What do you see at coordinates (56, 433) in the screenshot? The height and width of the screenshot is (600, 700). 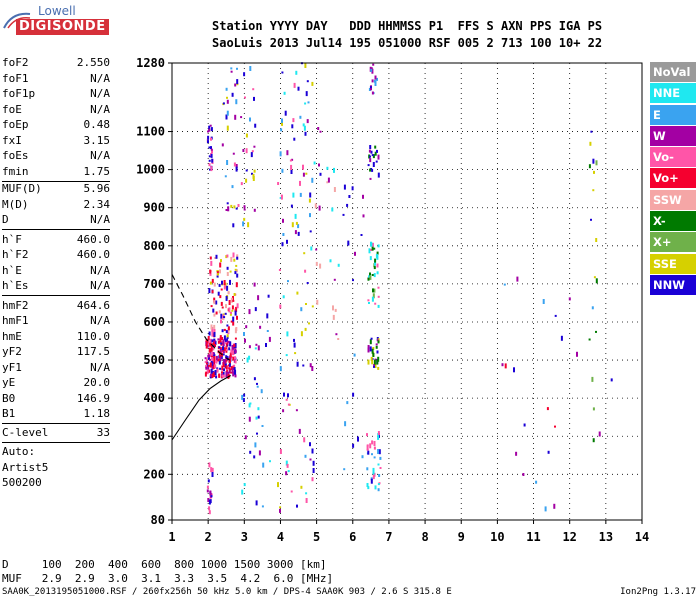 I see `param-row-c-level: C-level 33` at bounding box center [56, 433].